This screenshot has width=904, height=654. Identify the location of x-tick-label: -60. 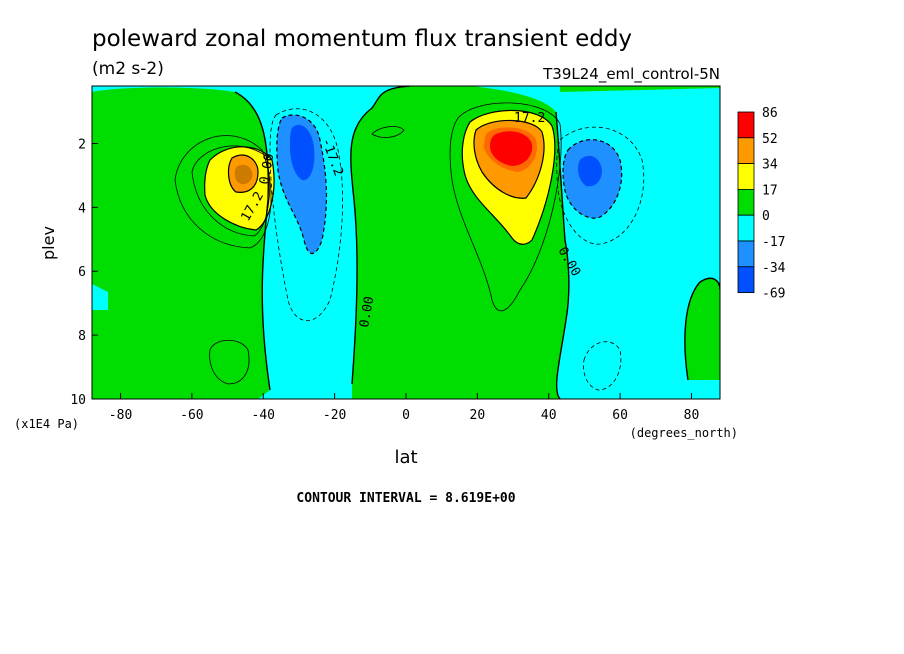
(191, 415).